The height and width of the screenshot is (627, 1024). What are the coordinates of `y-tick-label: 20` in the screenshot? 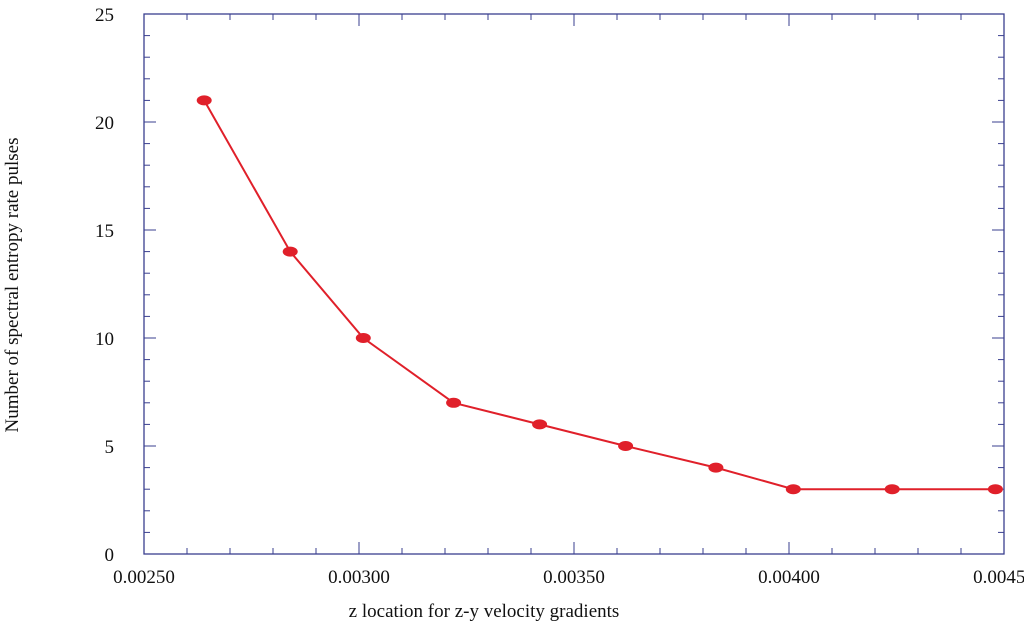 It's located at (104, 123).